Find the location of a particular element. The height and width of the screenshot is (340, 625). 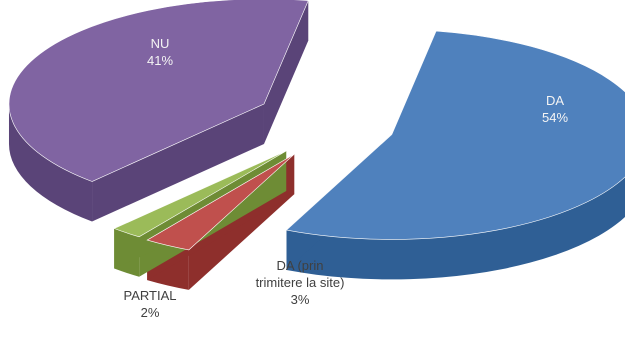

slice-label-nu: NU 41% is located at coordinates (160, 52).